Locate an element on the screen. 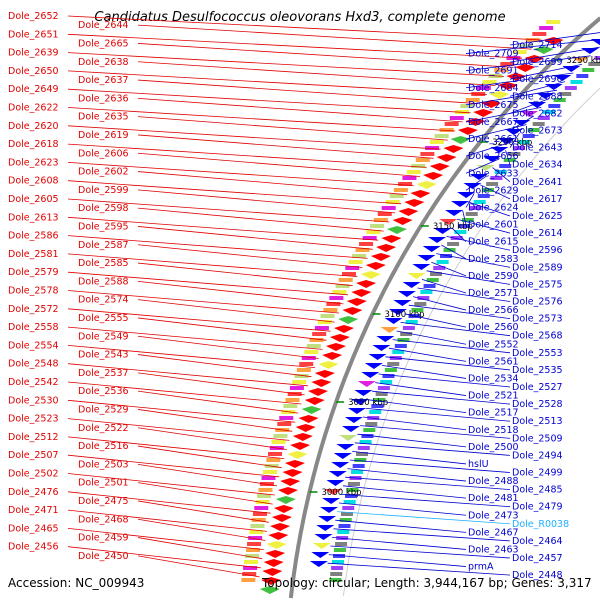 Image resolution: width=600 pixels, height=600 pixels. right-gene-label: Dole_2633 is located at coordinates (493, 173).